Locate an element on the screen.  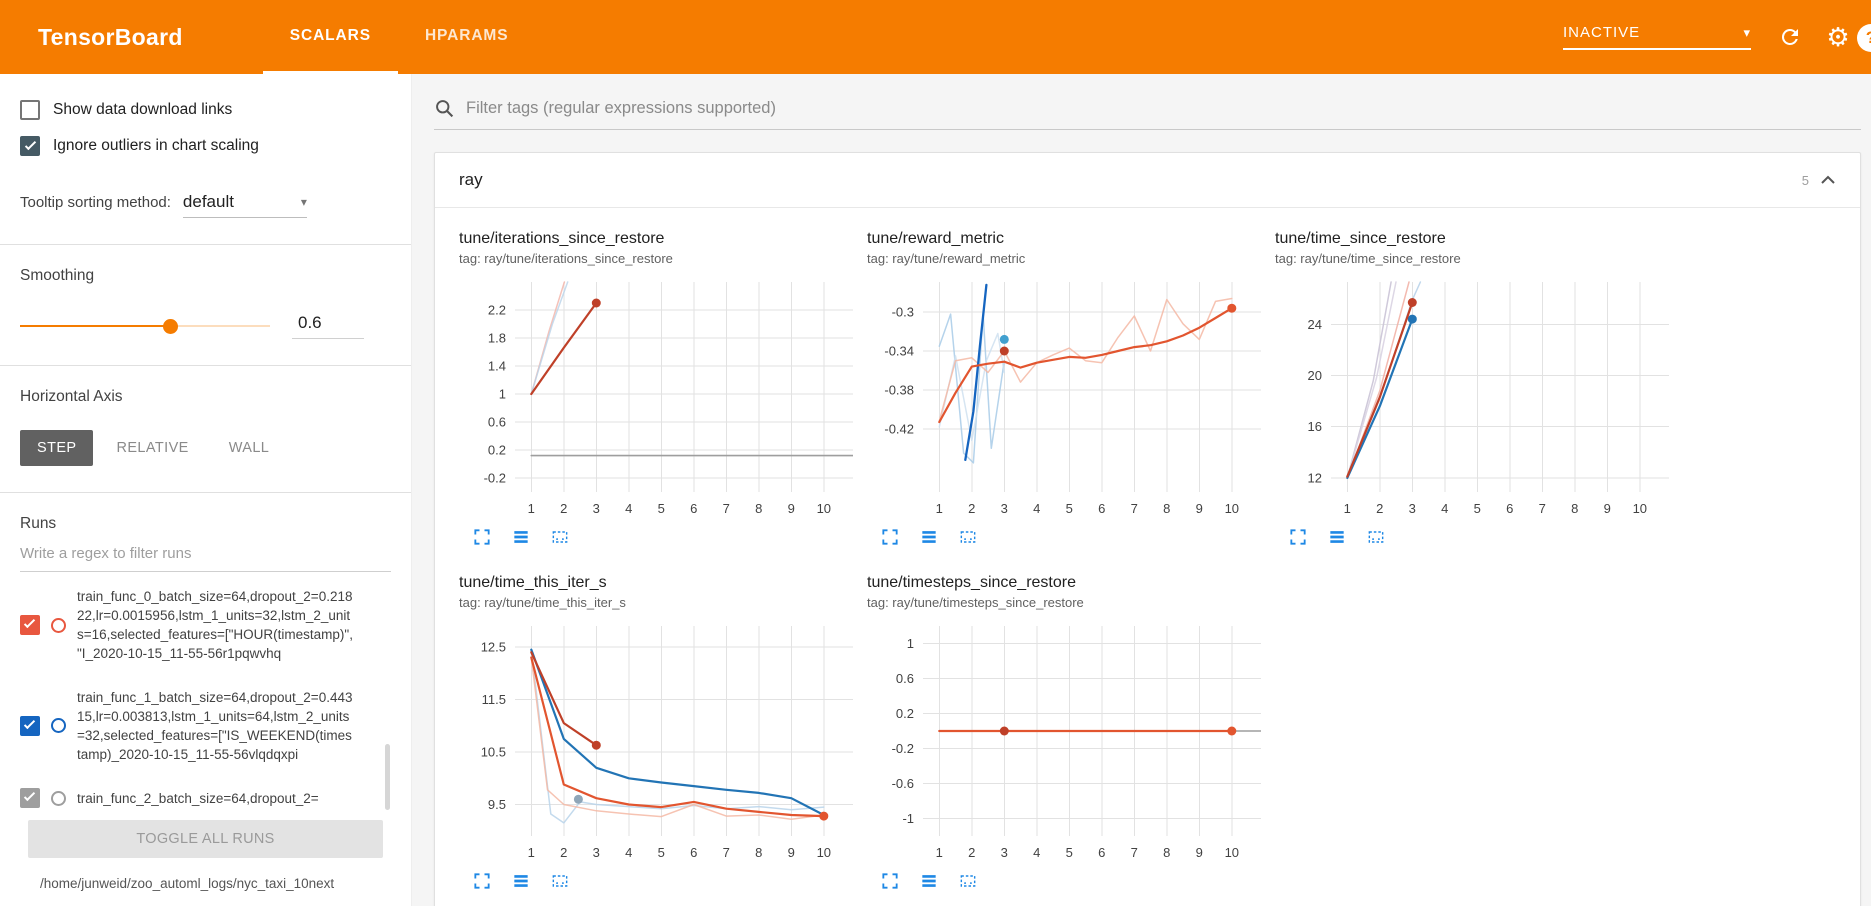
axis-relative-button: RELATIVE is located at coordinates (152, 448).